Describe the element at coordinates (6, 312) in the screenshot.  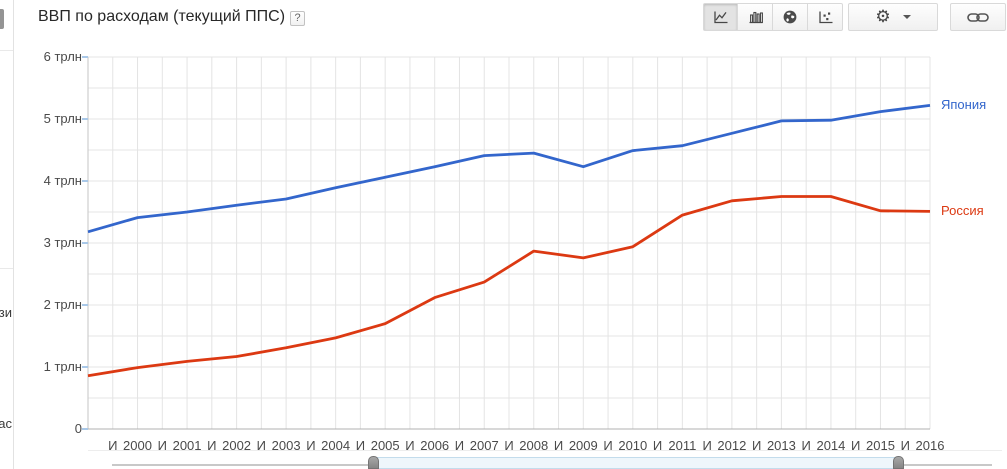
I see `left-panel-item-fragment: зи` at that location.